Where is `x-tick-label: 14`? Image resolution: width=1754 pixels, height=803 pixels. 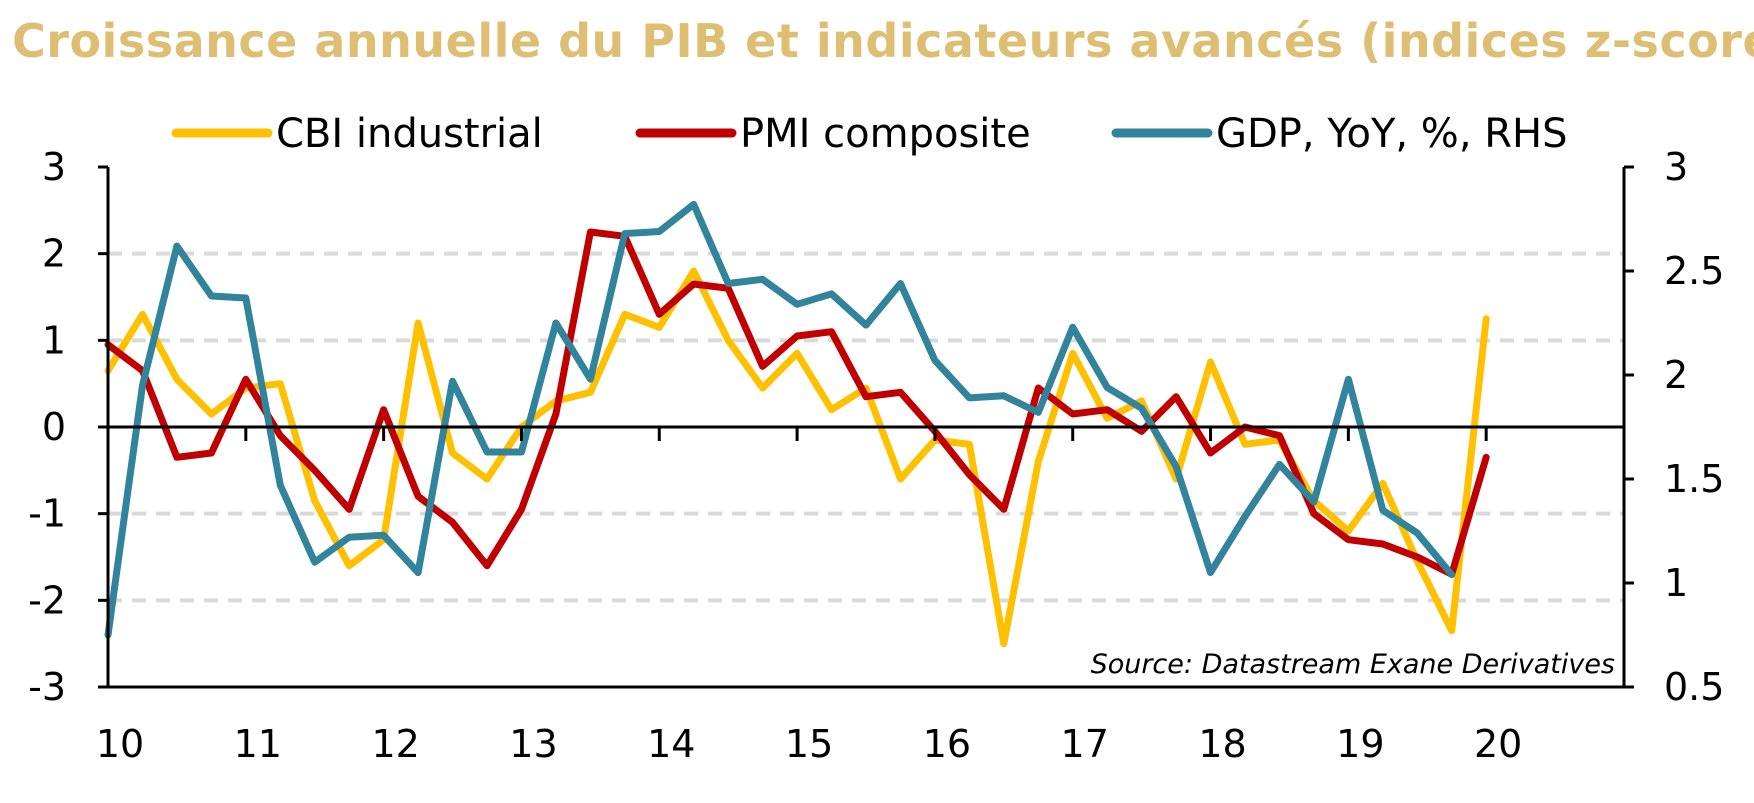
x-tick-label: 14 is located at coordinates (671, 744).